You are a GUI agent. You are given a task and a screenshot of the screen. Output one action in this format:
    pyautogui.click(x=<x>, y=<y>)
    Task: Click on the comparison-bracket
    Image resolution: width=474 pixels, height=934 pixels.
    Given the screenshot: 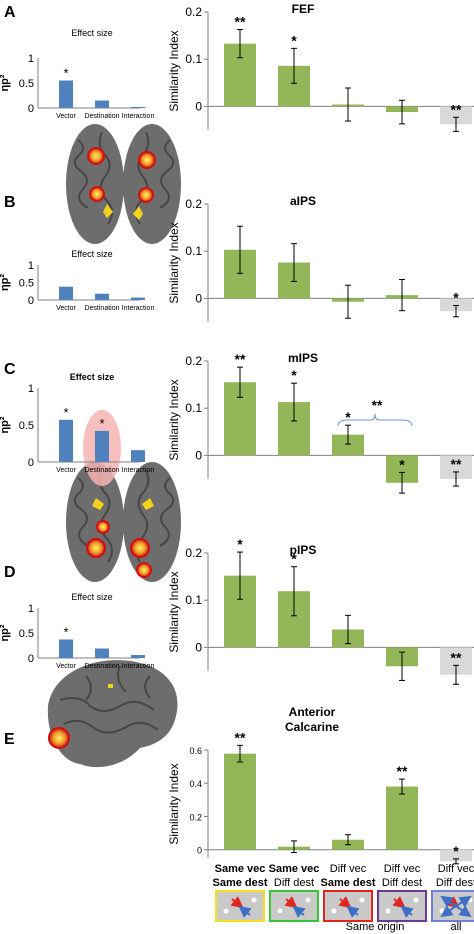 What is the action you would take?
    pyautogui.click(x=375, y=420)
    